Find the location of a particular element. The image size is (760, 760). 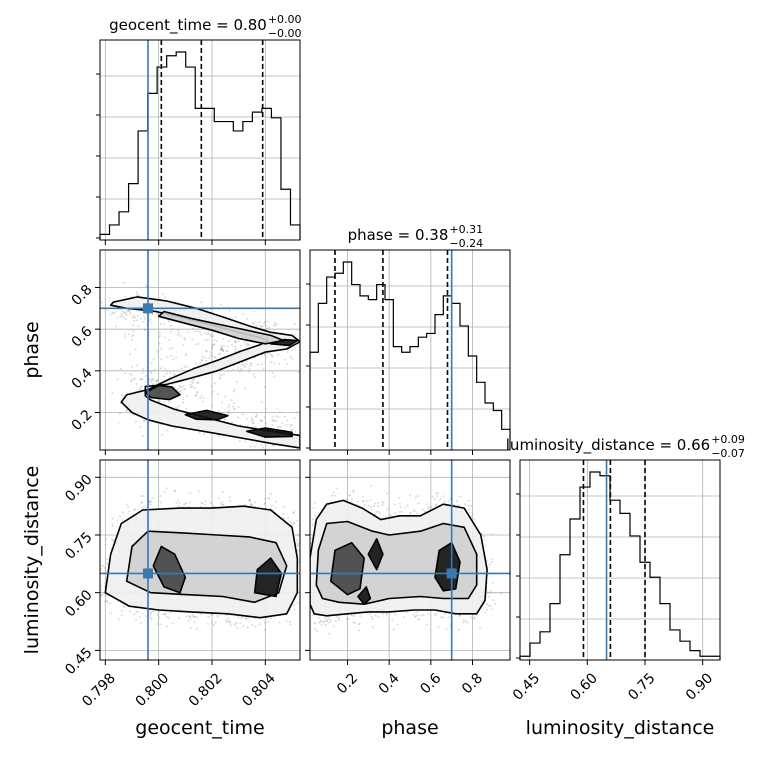

histogram-title-luminosity_distance: luminosity_distance = 0.66 is located at coordinates (608, 445).